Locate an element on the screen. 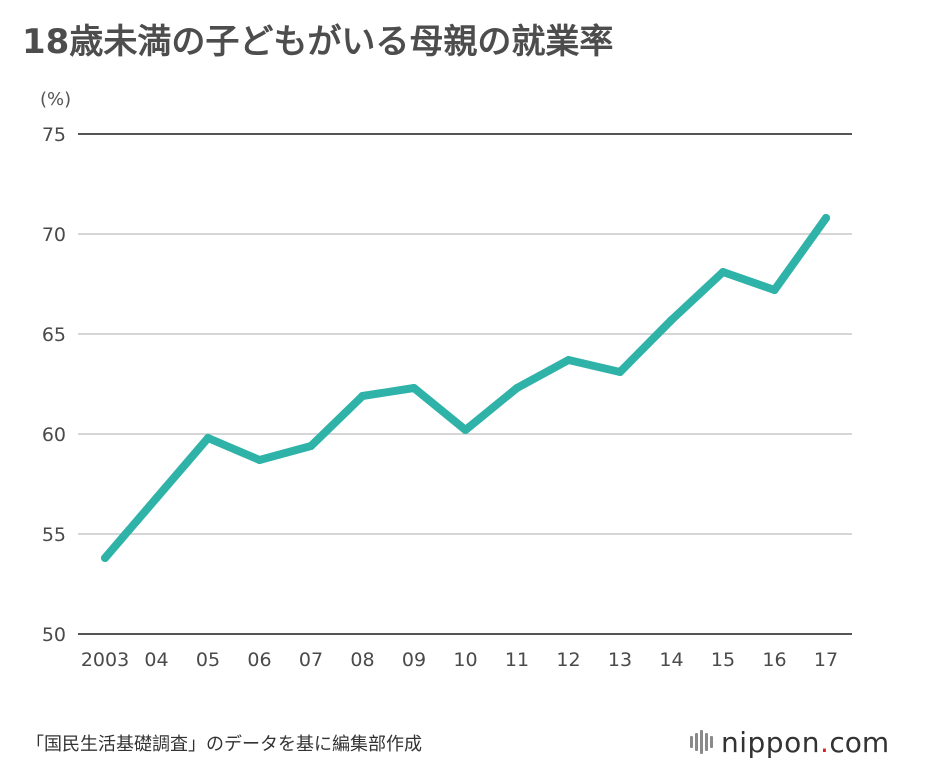  x-tick-label: 17 is located at coordinates (826, 660).